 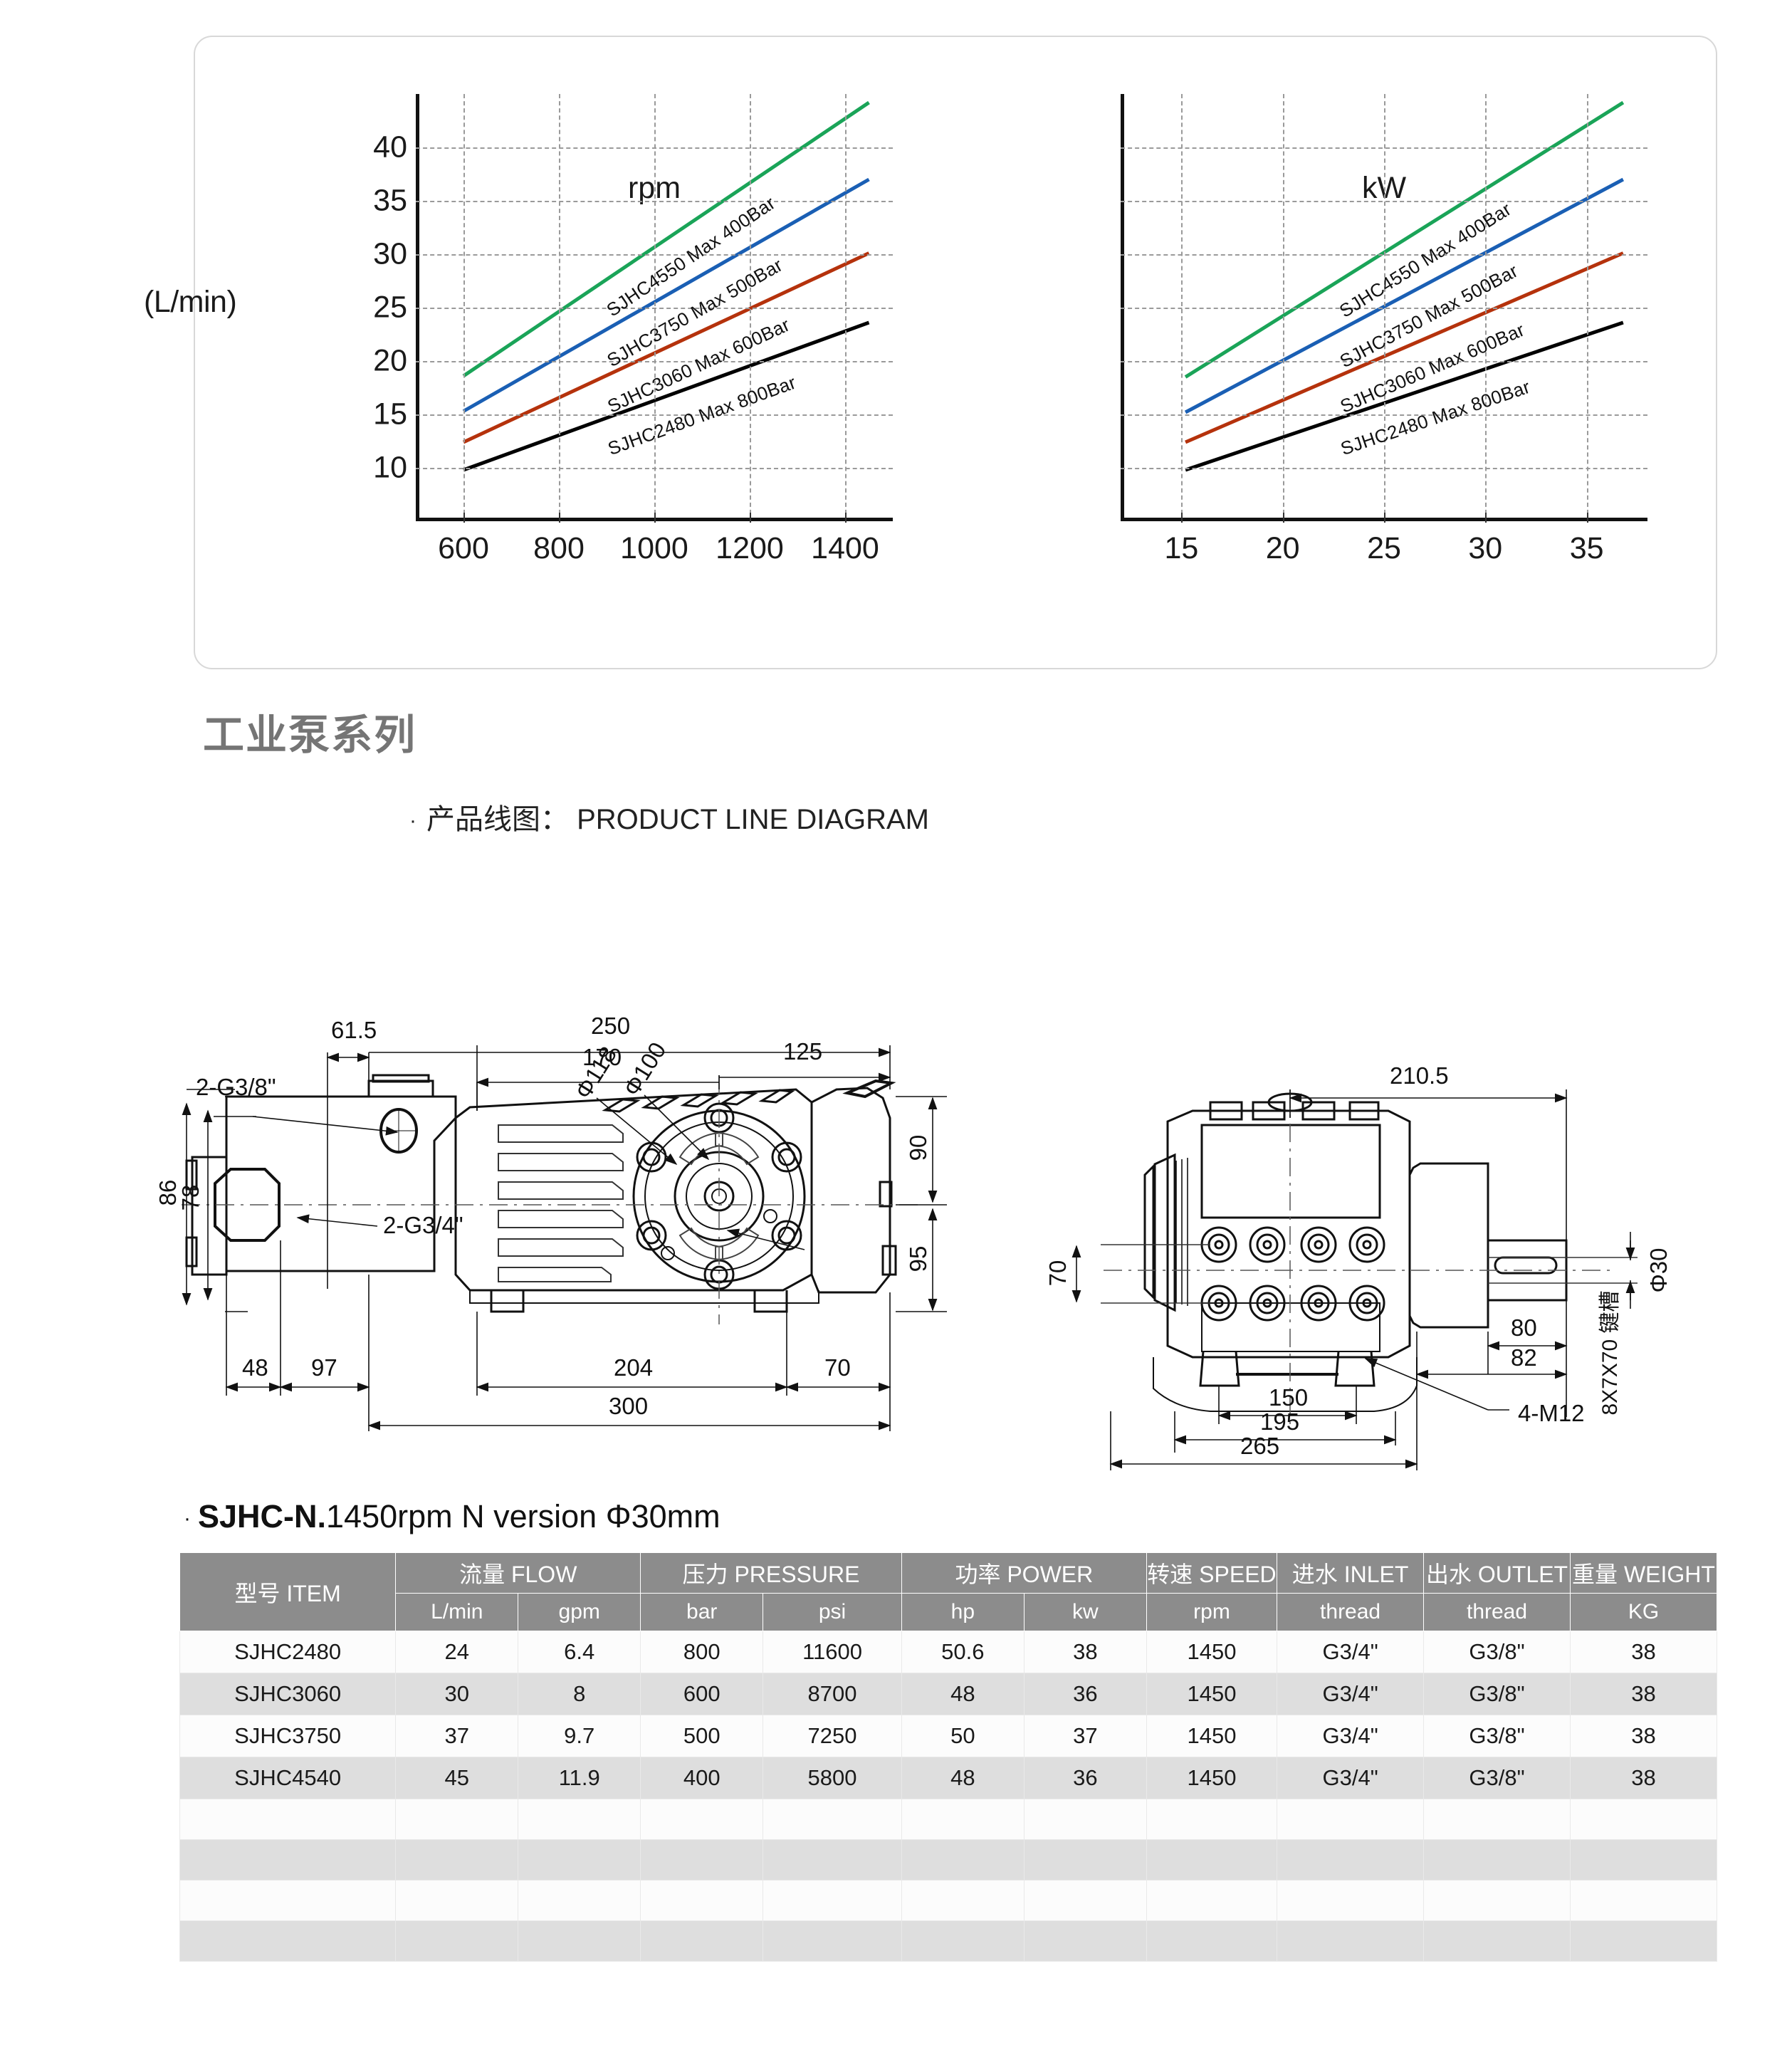 What do you see at coordinates (1212, 1573) in the screenshot?
I see `th-speed: 转速 SPEED` at bounding box center [1212, 1573].